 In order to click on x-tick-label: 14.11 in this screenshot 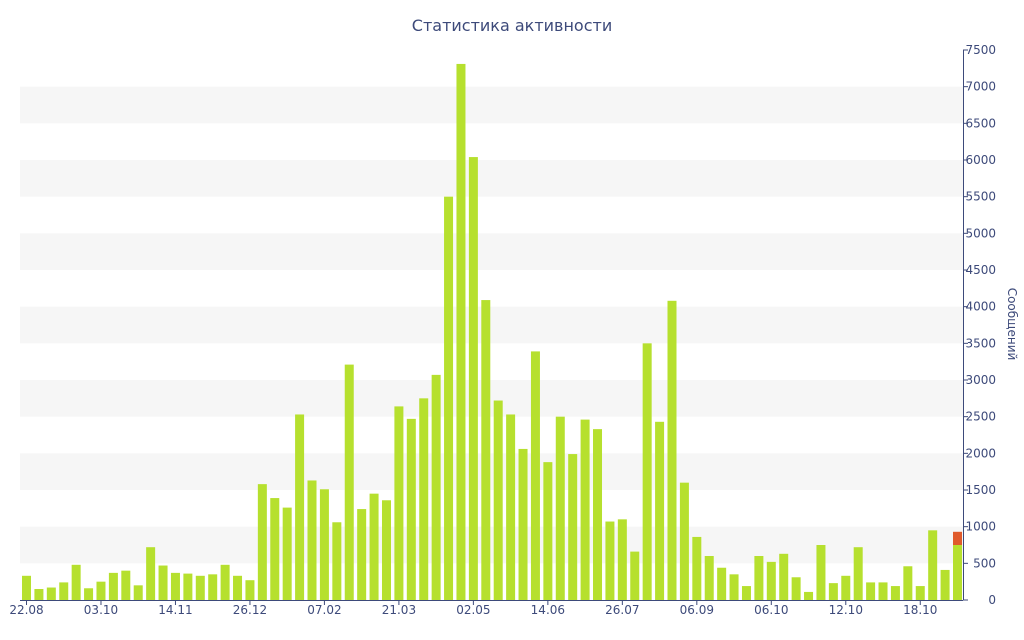, I will do `click(175, 610)`.